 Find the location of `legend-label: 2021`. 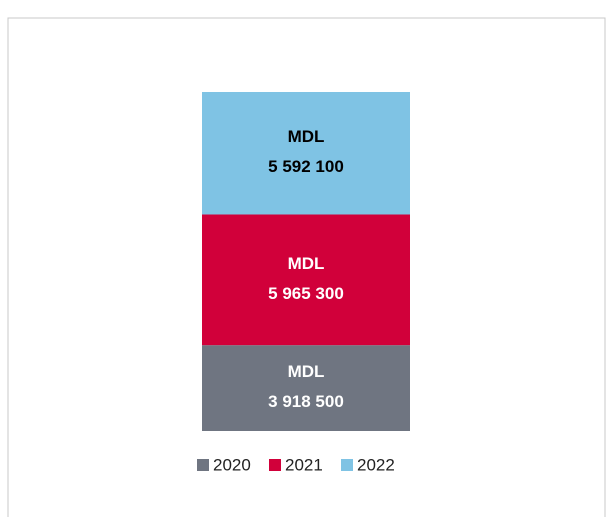

legend-label: 2021 is located at coordinates (304, 464).